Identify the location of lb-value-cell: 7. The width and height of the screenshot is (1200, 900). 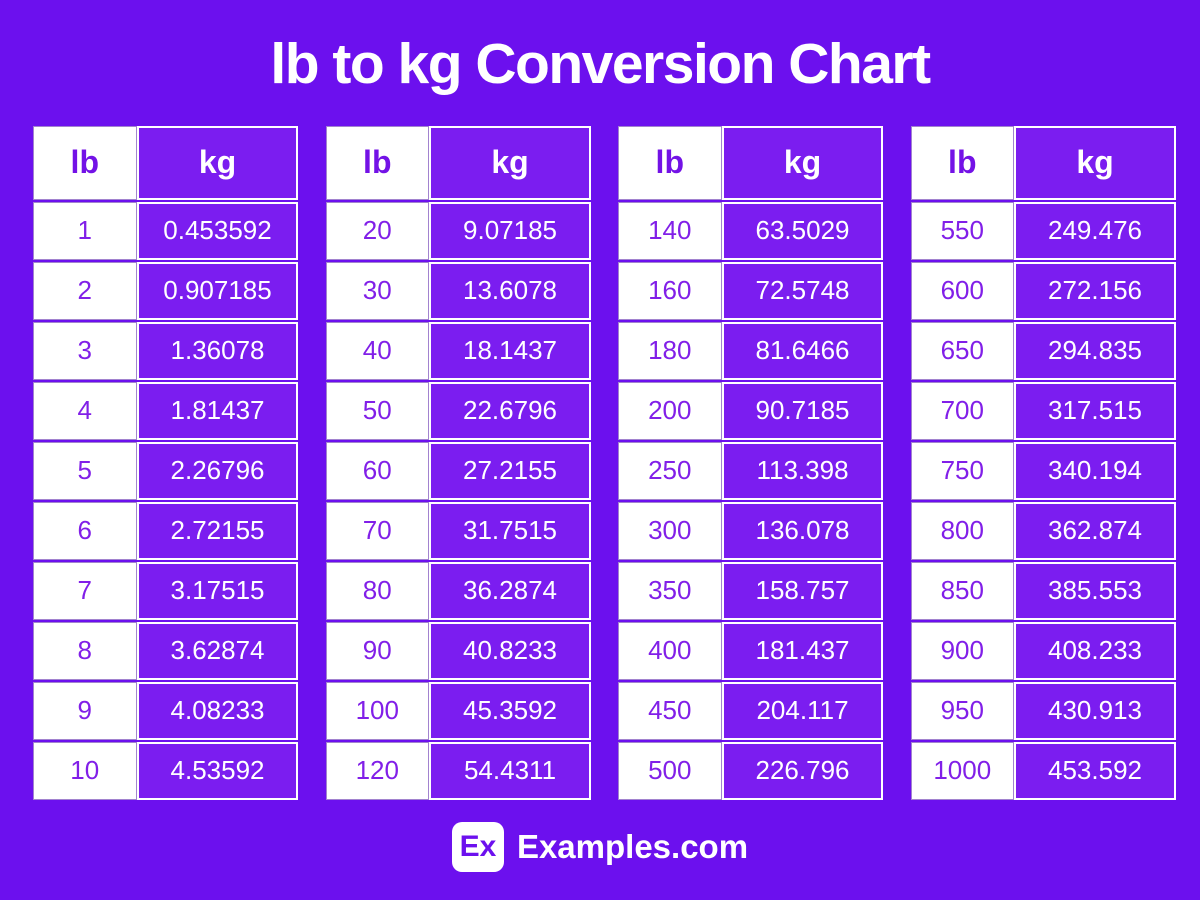
(85, 590).